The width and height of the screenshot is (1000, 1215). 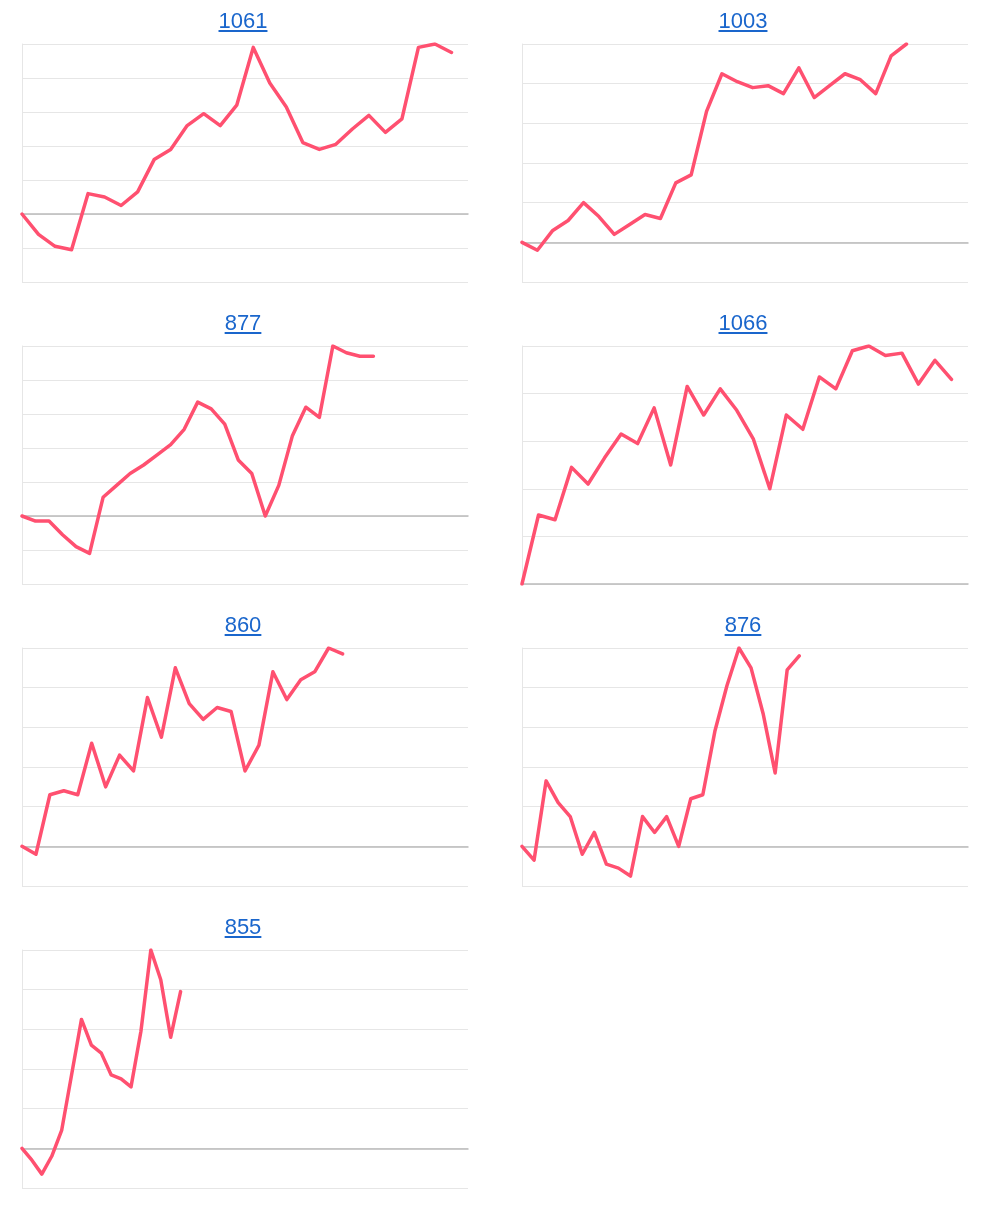 What do you see at coordinates (243, 624) in the screenshot?
I see `chart-title: 860` at bounding box center [243, 624].